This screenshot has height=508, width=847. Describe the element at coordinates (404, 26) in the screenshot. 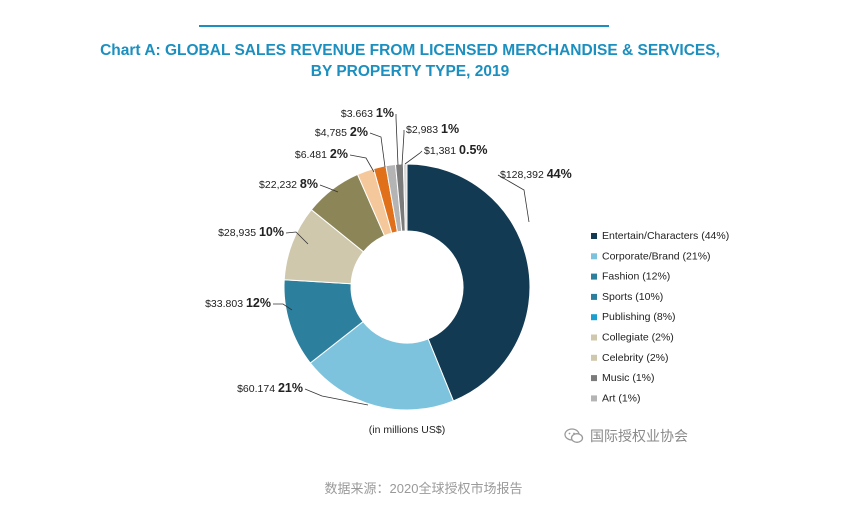

I see `title-rule` at that location.